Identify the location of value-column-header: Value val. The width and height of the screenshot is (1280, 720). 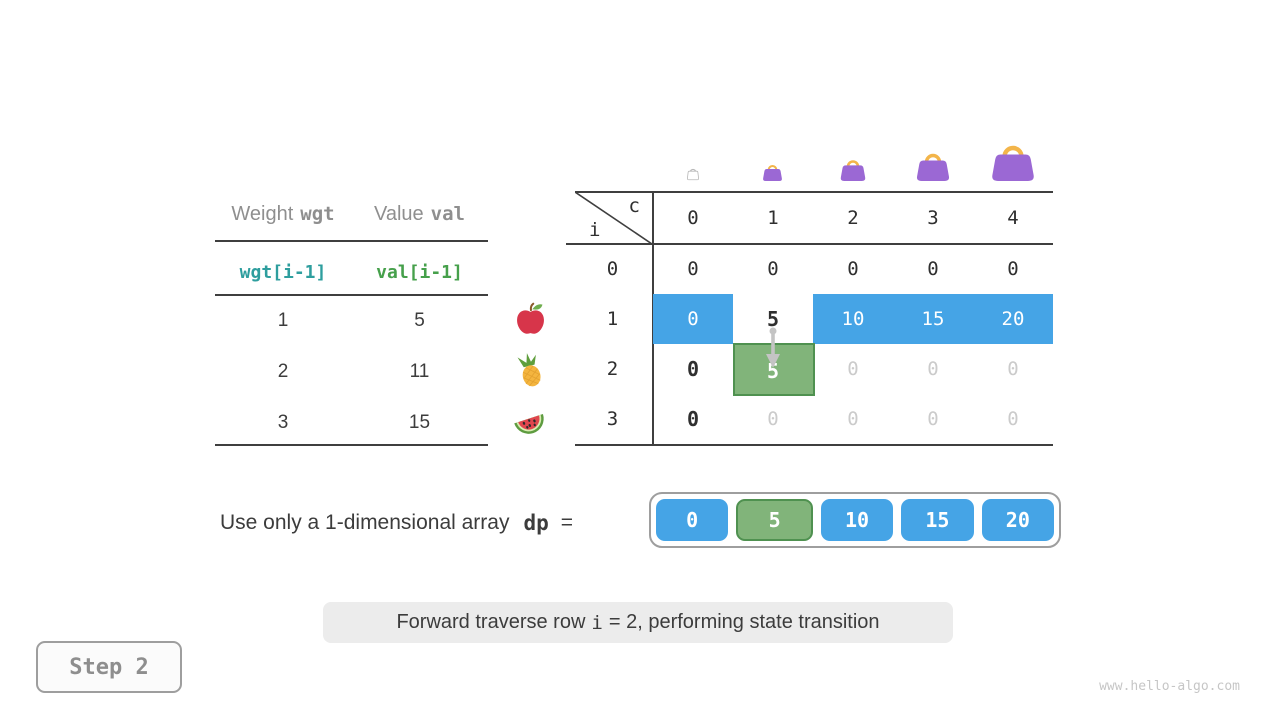
(419, 214).